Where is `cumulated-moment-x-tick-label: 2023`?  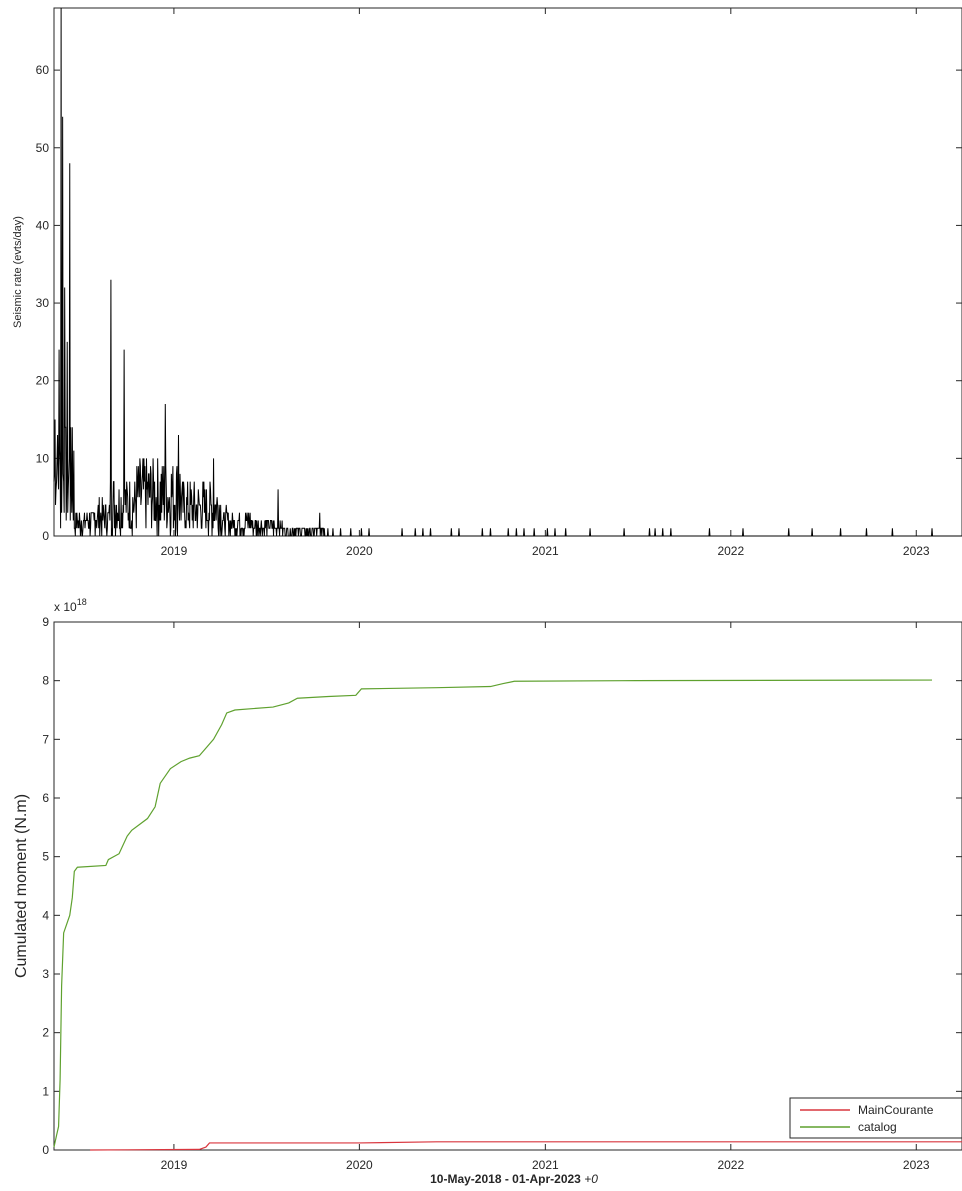 cumulated-moment-x-tick-label: 2023 is located at coordinates (916, 1165).